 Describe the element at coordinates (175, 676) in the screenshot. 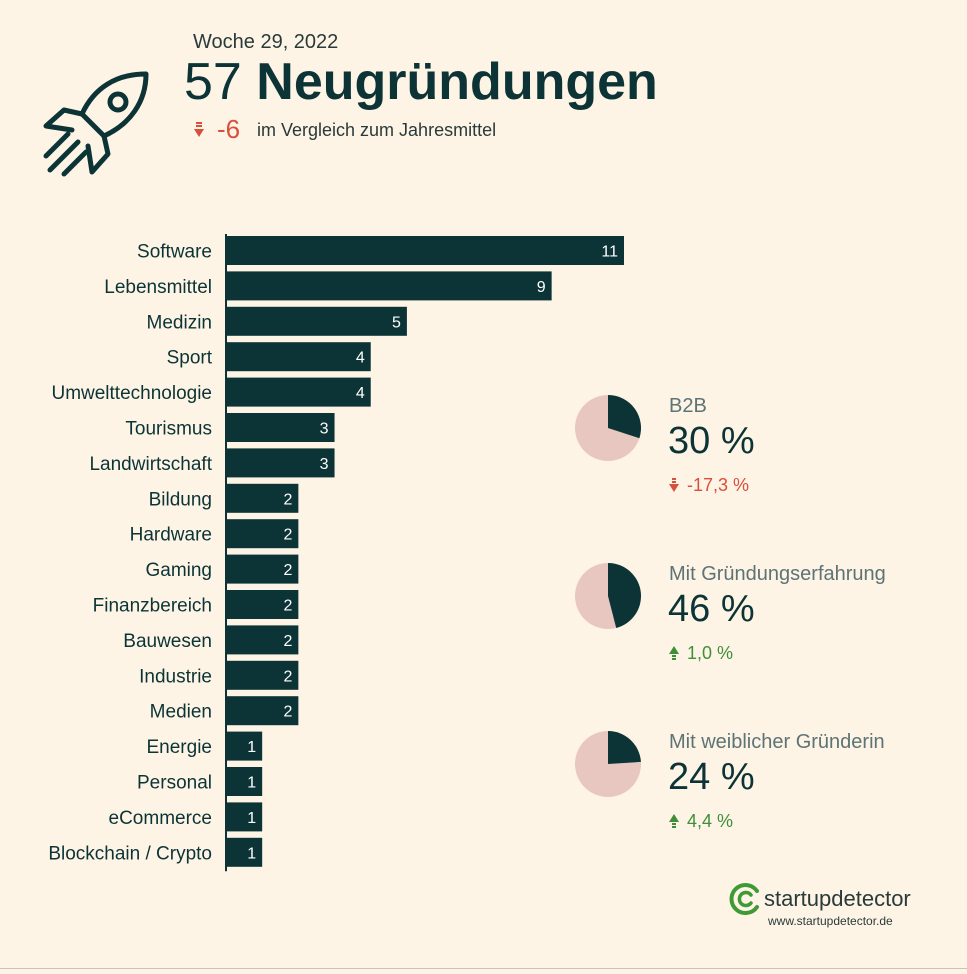

I see `category-label: Industrie` at that location.